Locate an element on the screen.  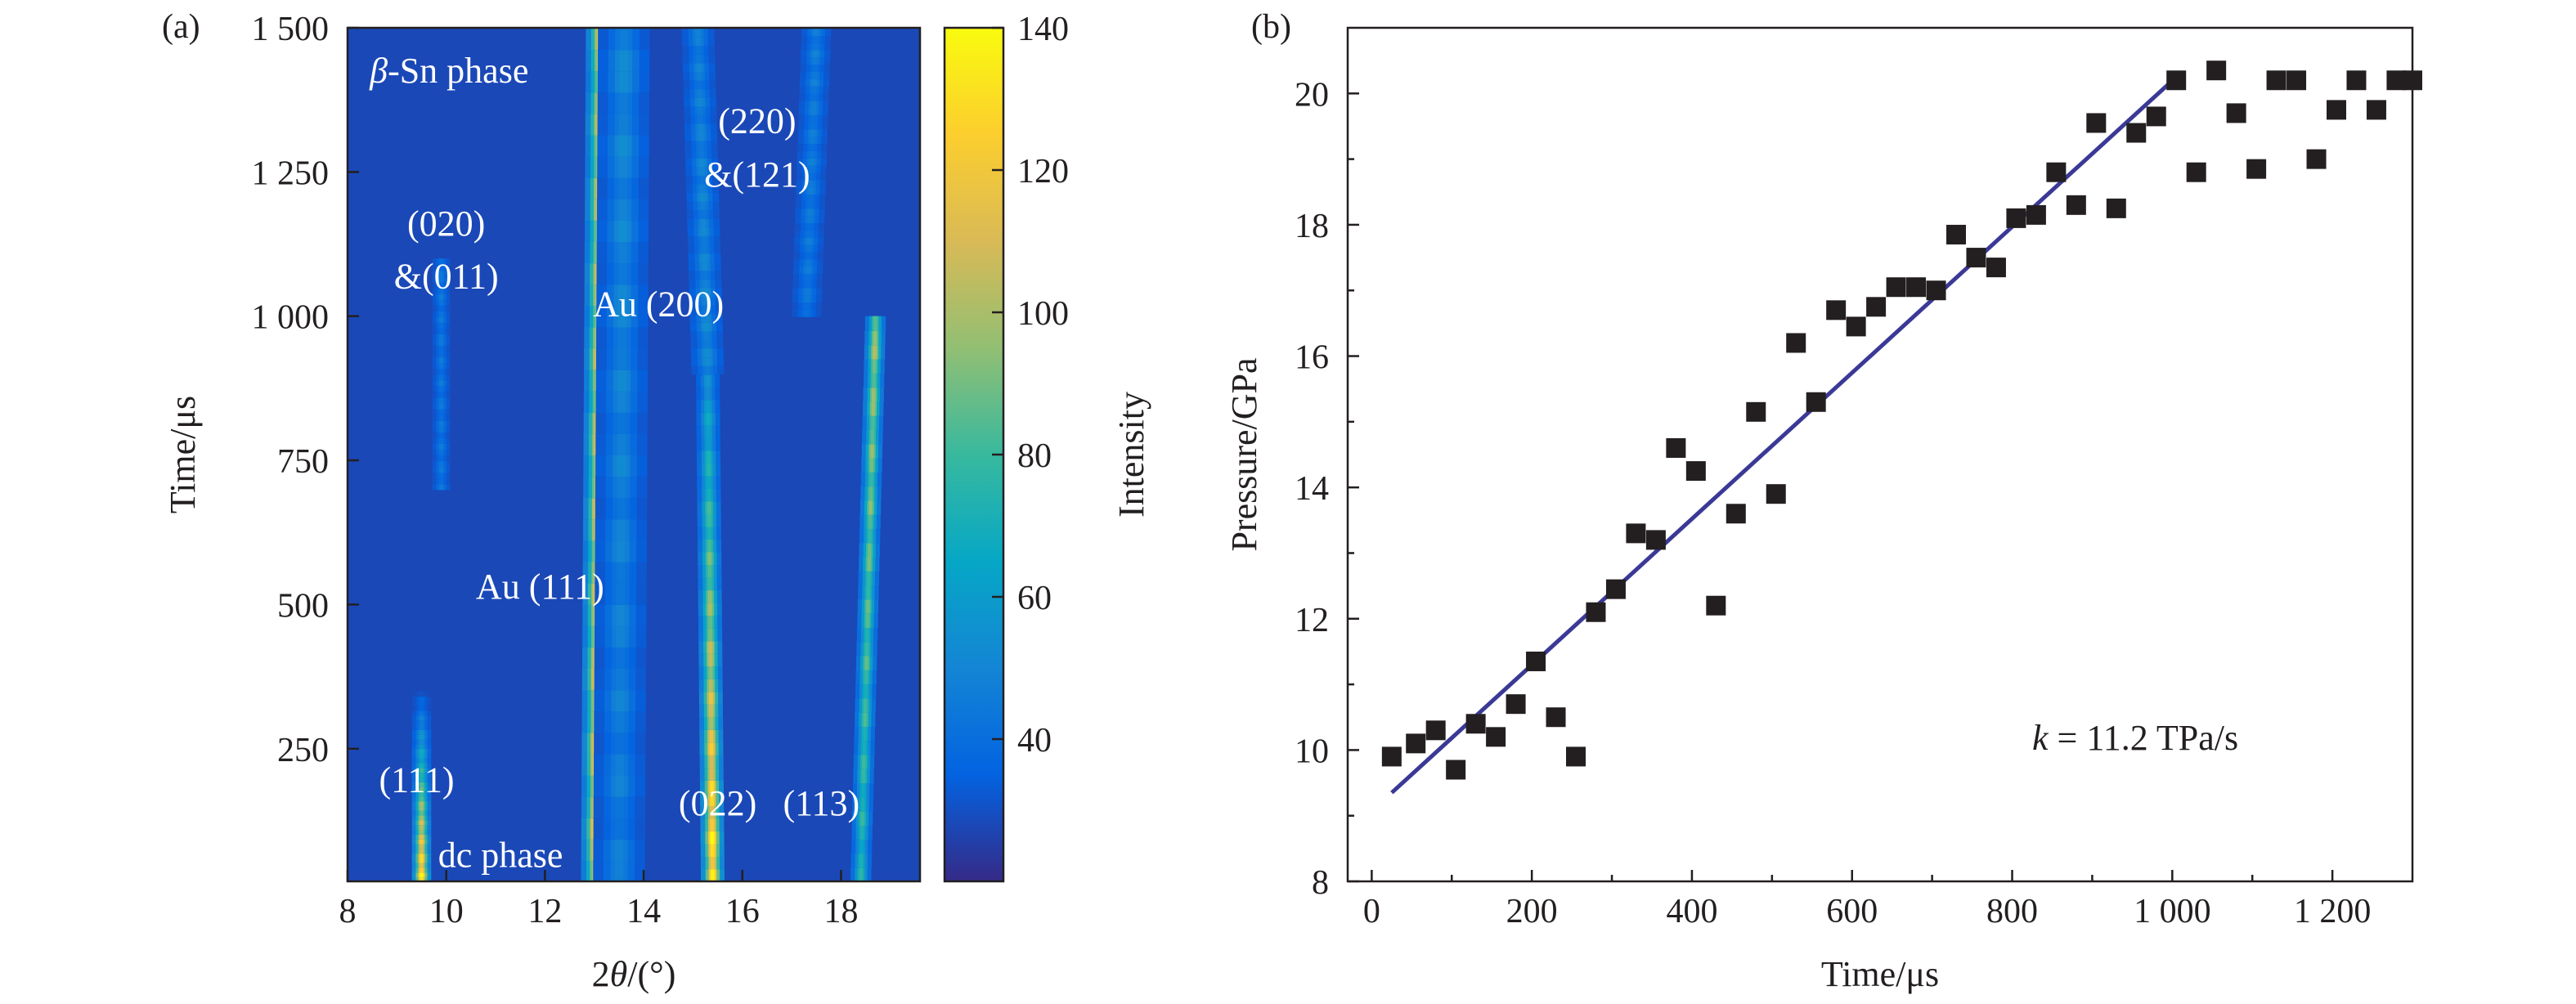
colorbar-tick-label: 80 is located at coordinates (1034, 456).